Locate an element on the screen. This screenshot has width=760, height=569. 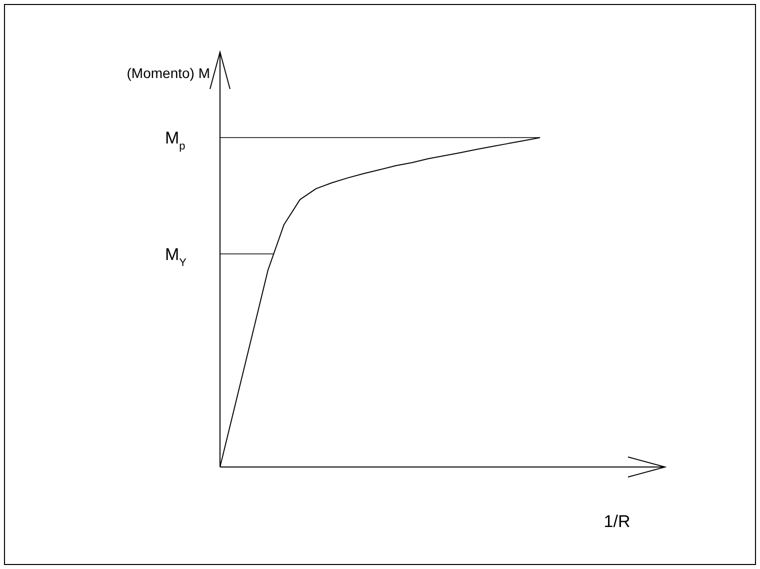
ref-line-label: M$_{p}$ is located at coordinates (175, 140).